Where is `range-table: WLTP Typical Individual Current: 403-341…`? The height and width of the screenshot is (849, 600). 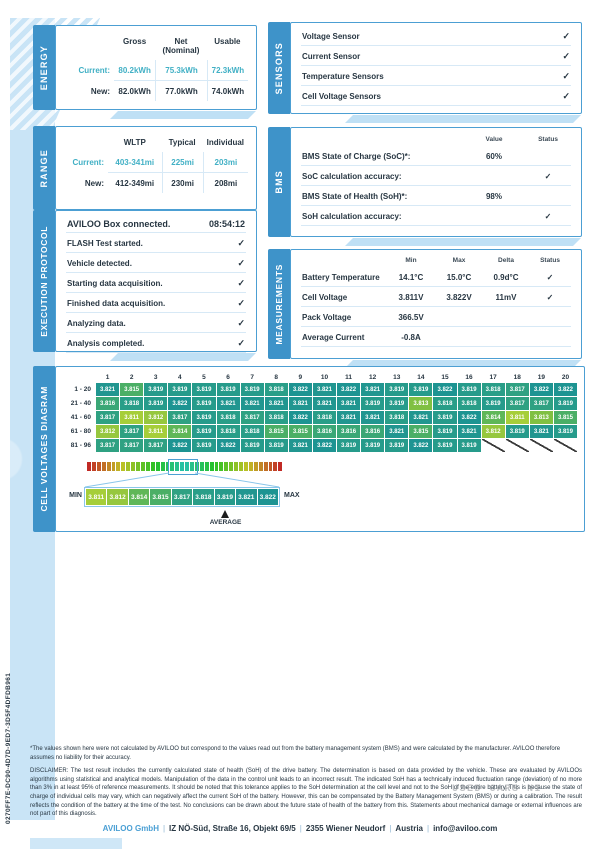
range-table: WLTP Typical Individual Current: 403-341… is located at coordinates (156, 160).